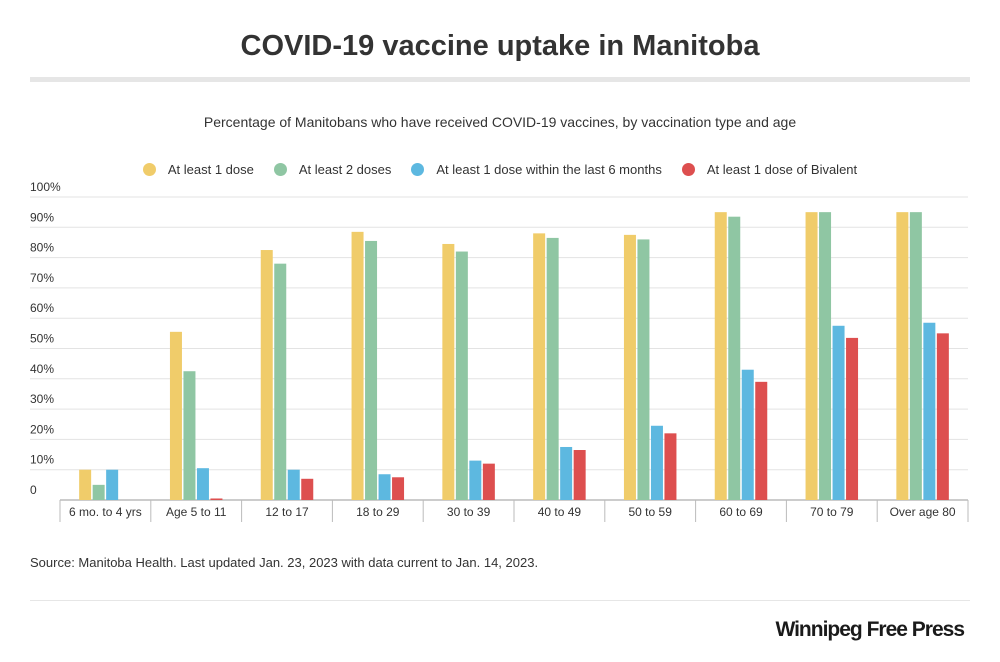 This screenshot has width=1000, height=662. I want to click on legend-item-first-dose: At least 1 dose, so click(198, 169).